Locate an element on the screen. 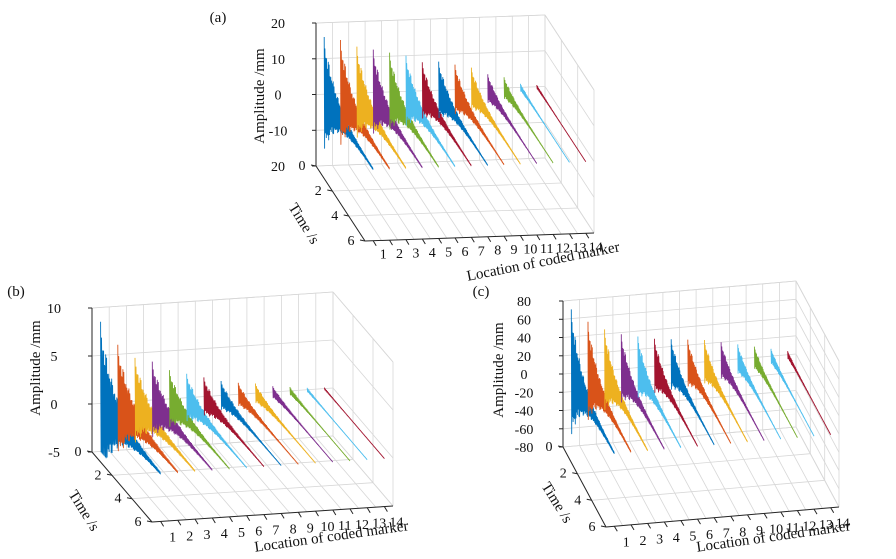 The image size is (896, 559). marker-tick-label: 9 is located at coordinates (310, 528).